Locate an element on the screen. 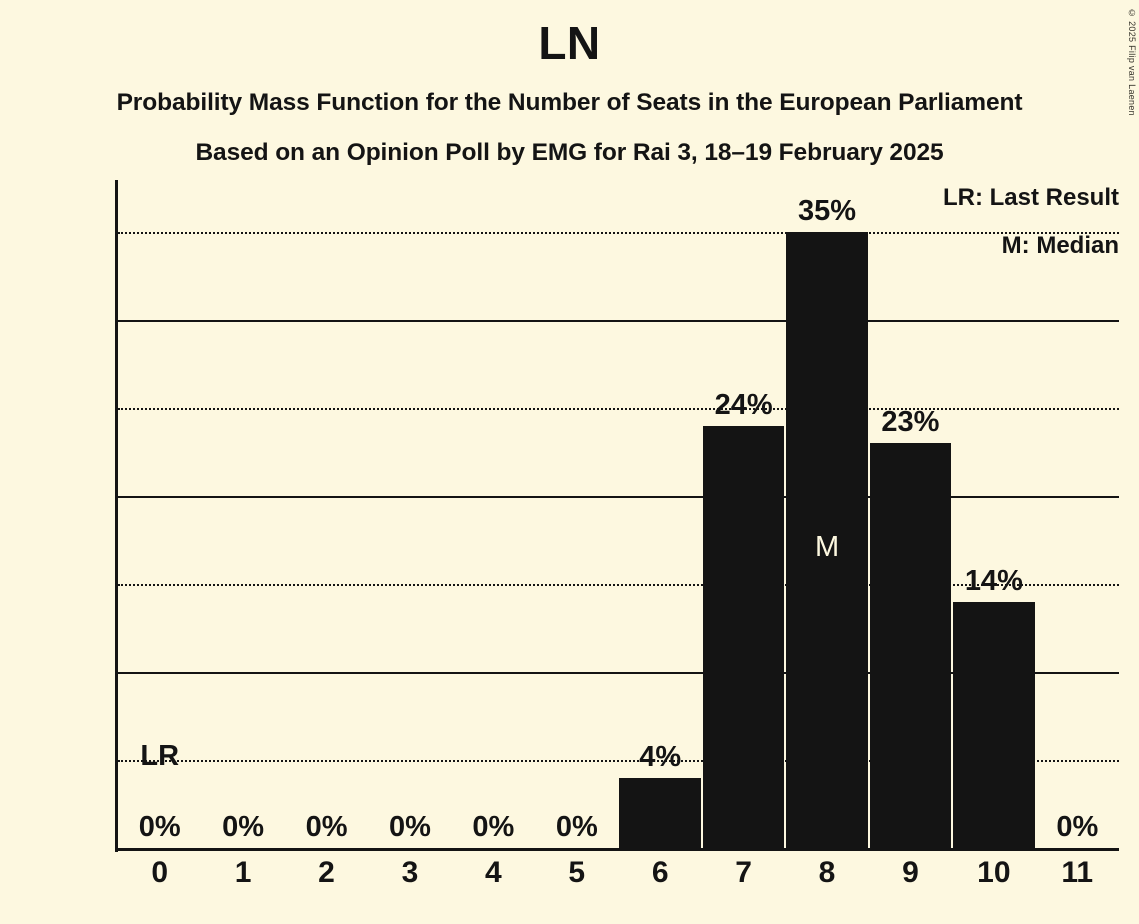 Image resolution: width=1139 pixels, height=924 pixels. bar-slot: 0% LR is located at coordinates (159, 514).